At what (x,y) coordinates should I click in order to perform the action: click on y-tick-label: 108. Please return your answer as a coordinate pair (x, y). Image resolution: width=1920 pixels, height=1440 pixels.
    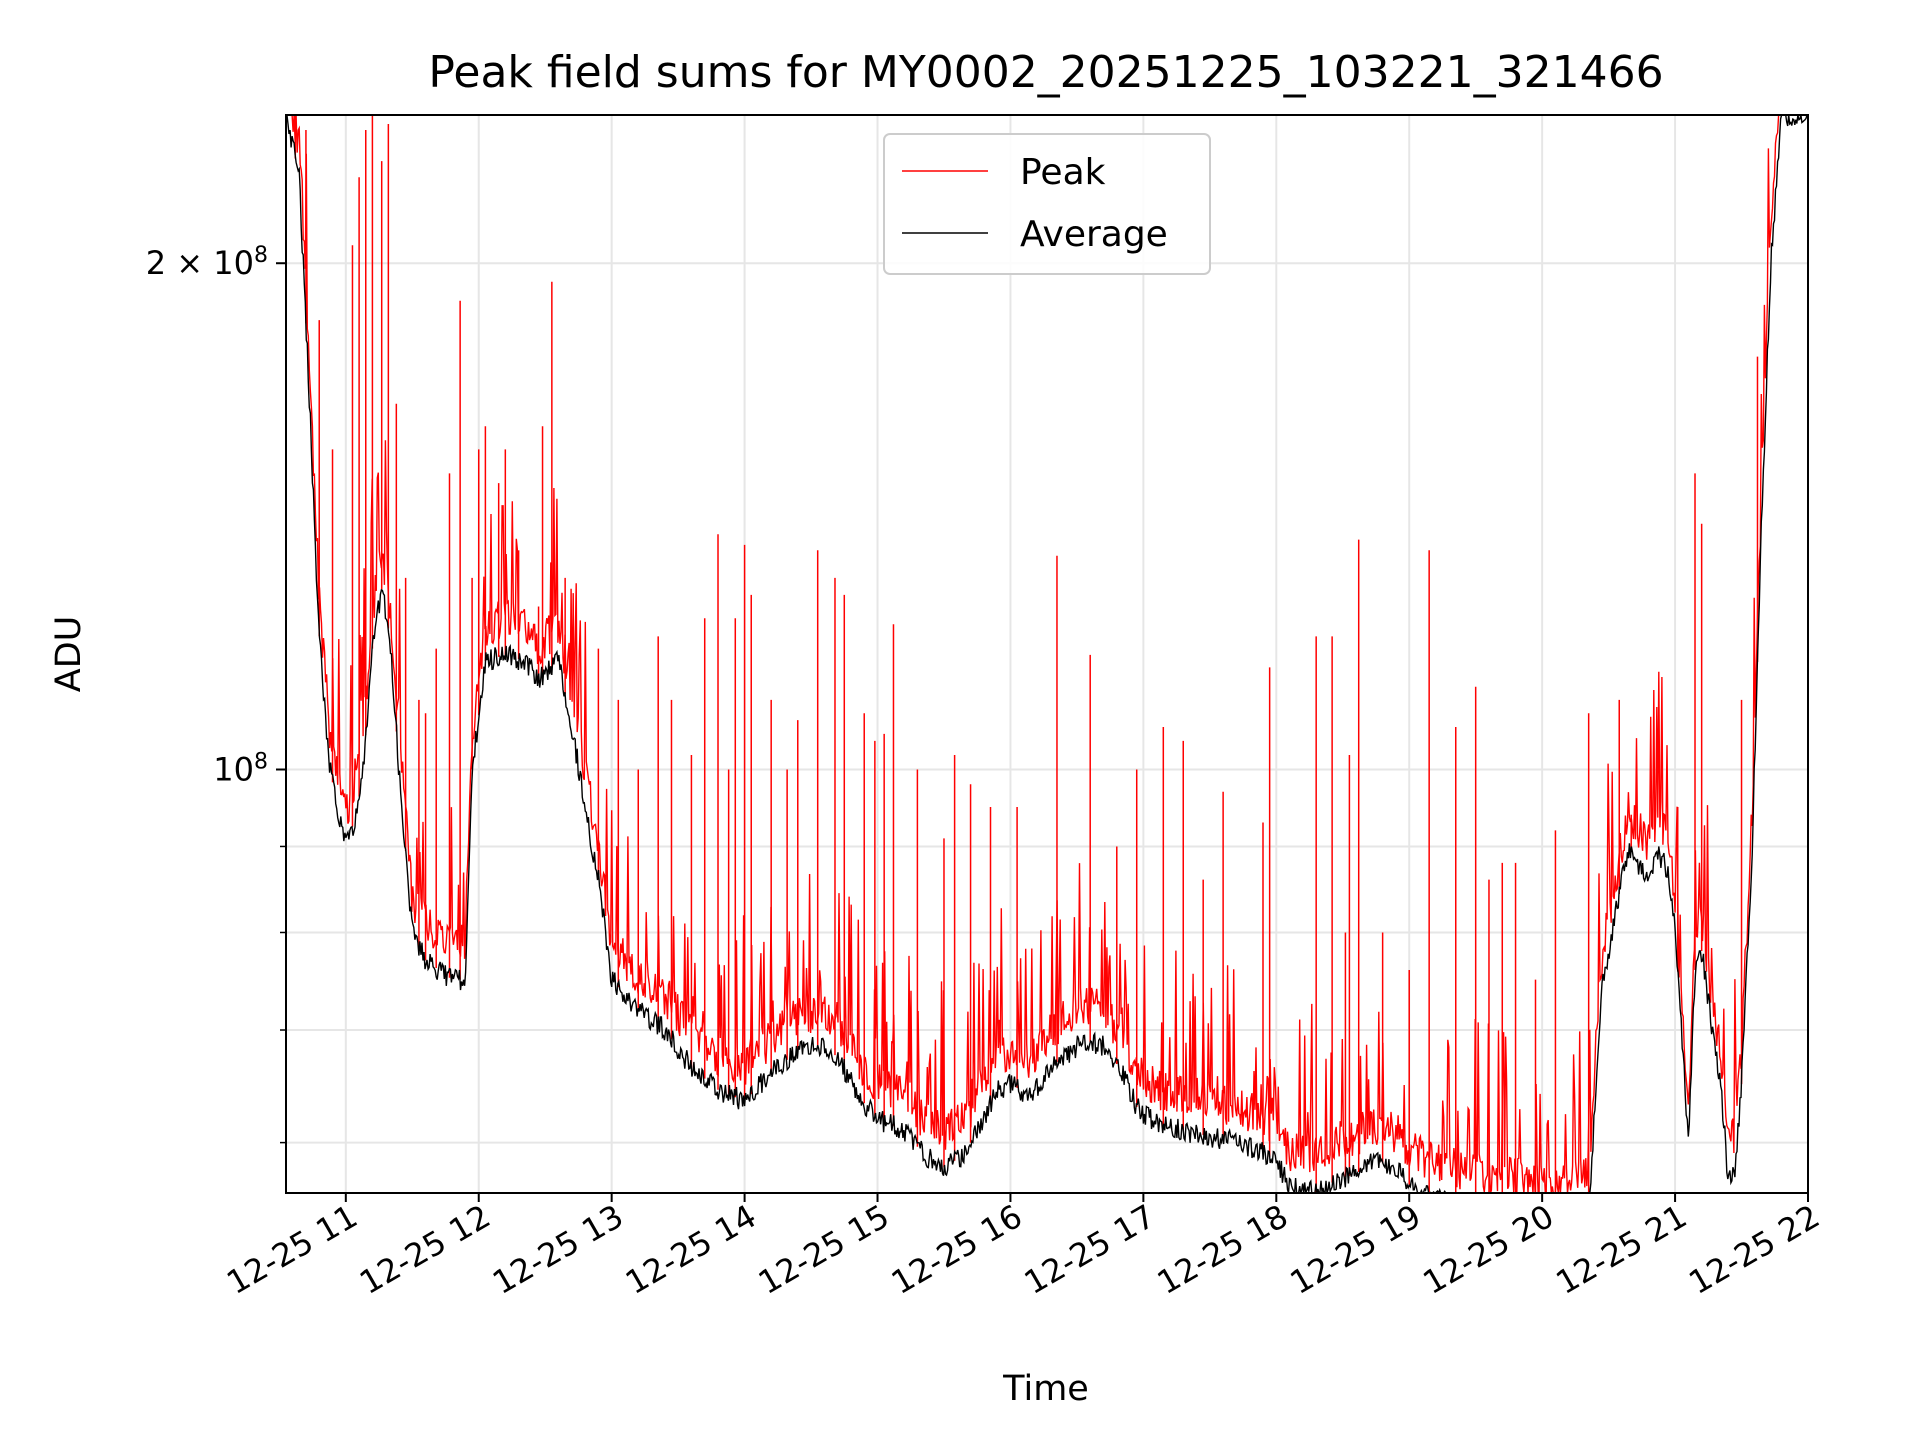
    Looking at the image, I should click on (240, 769).